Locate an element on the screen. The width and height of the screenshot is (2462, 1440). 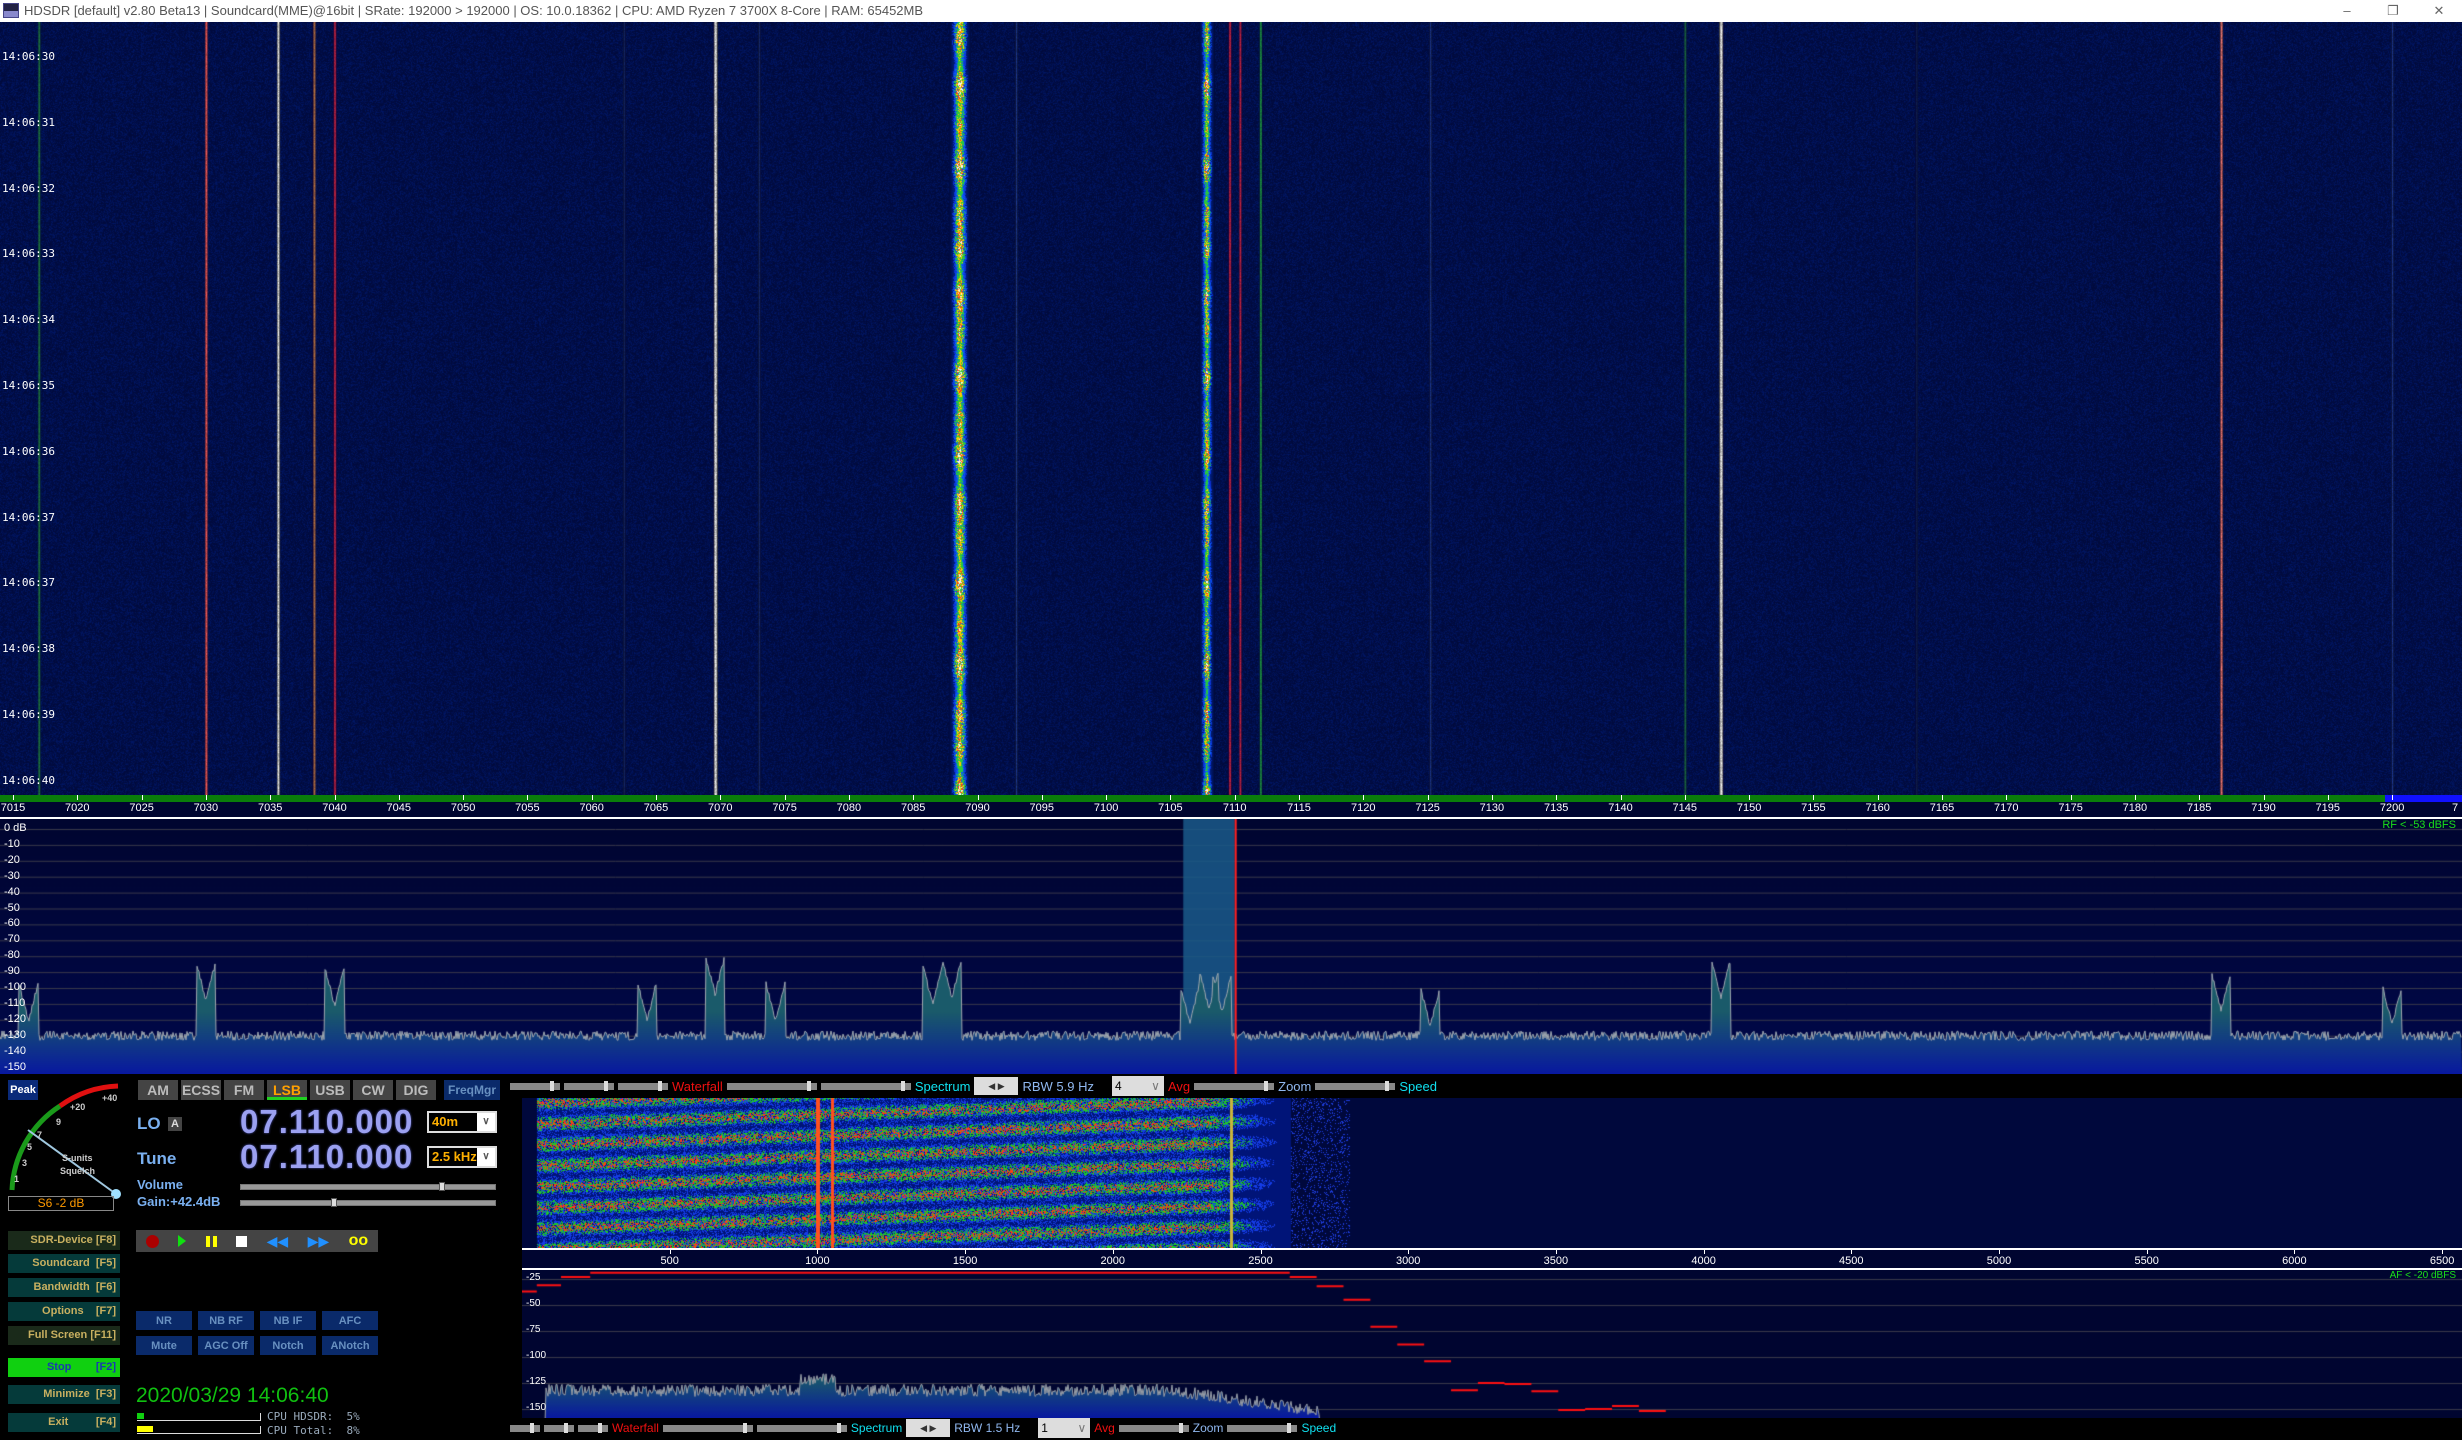
function-button-sdr-device: SDR-Device [F8] is located at coordinates (64, 1240).